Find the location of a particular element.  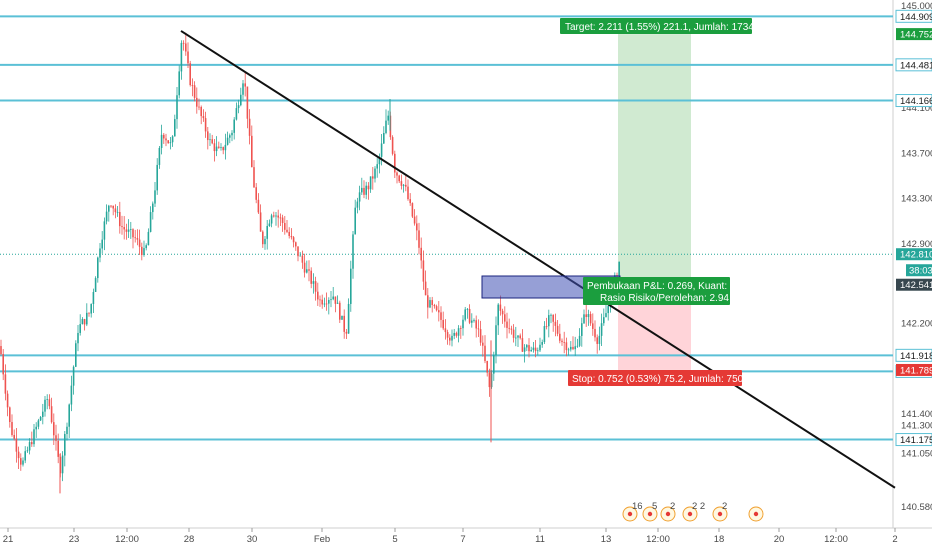

price-tick-label: 143.300 is located at coordinates (916, 199).